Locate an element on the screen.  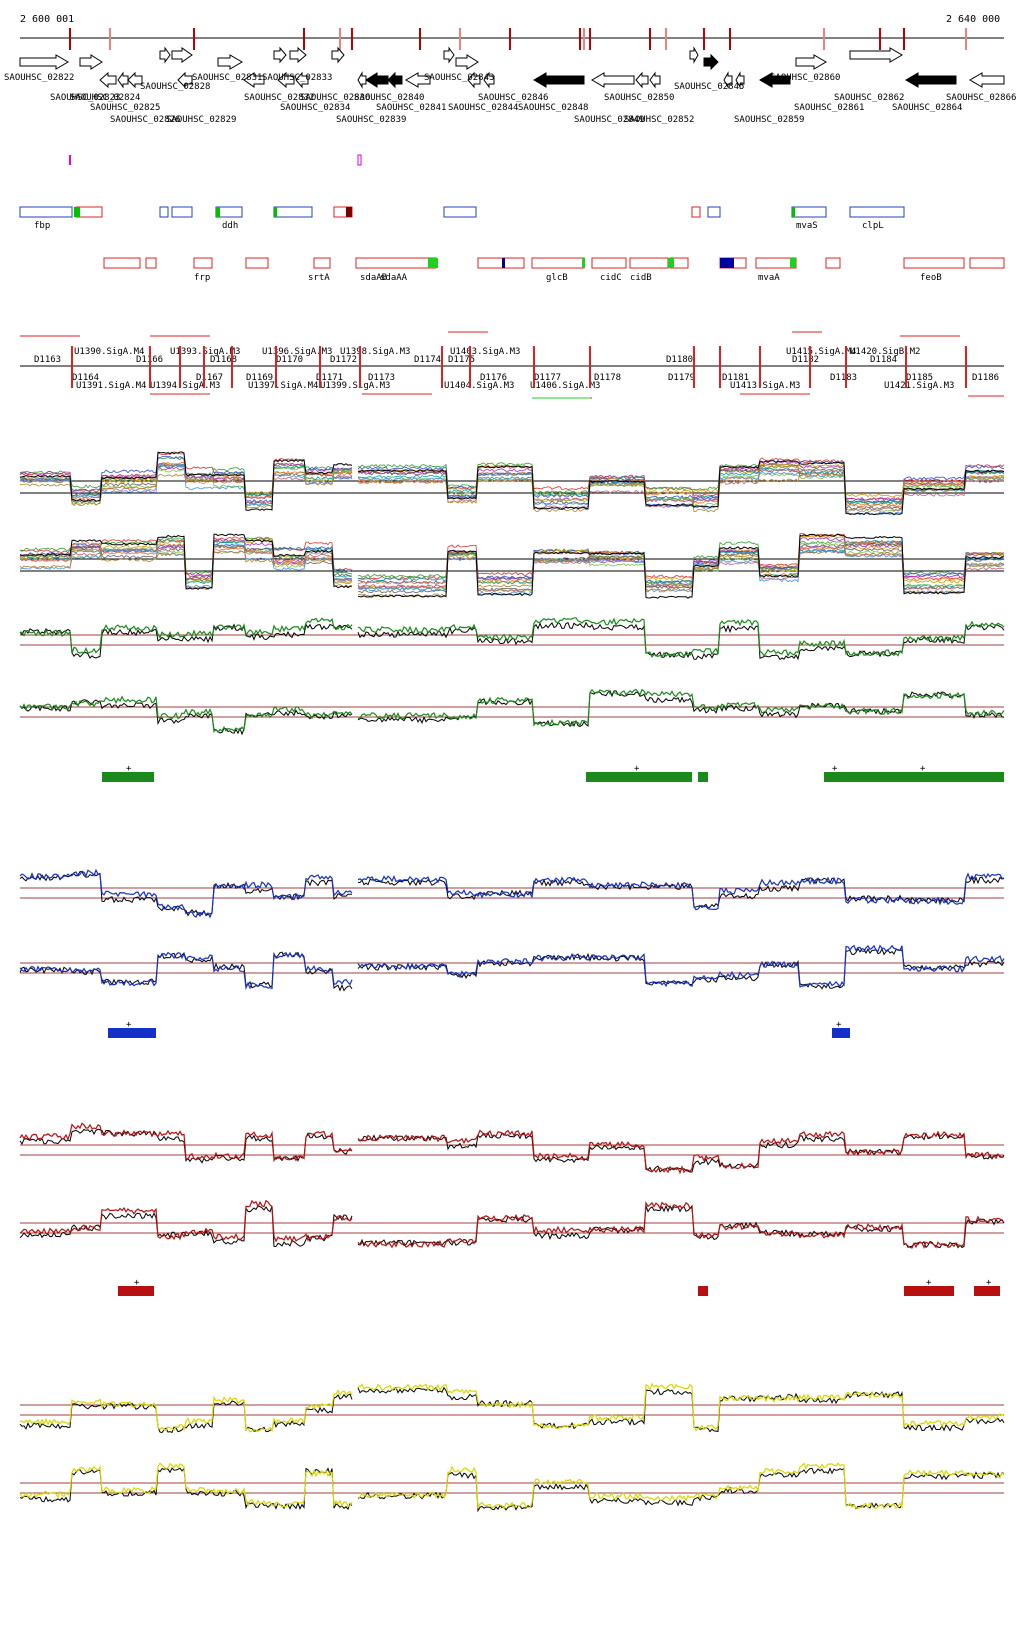
gene-name: sdaAA is located at coordinates (394, 278).